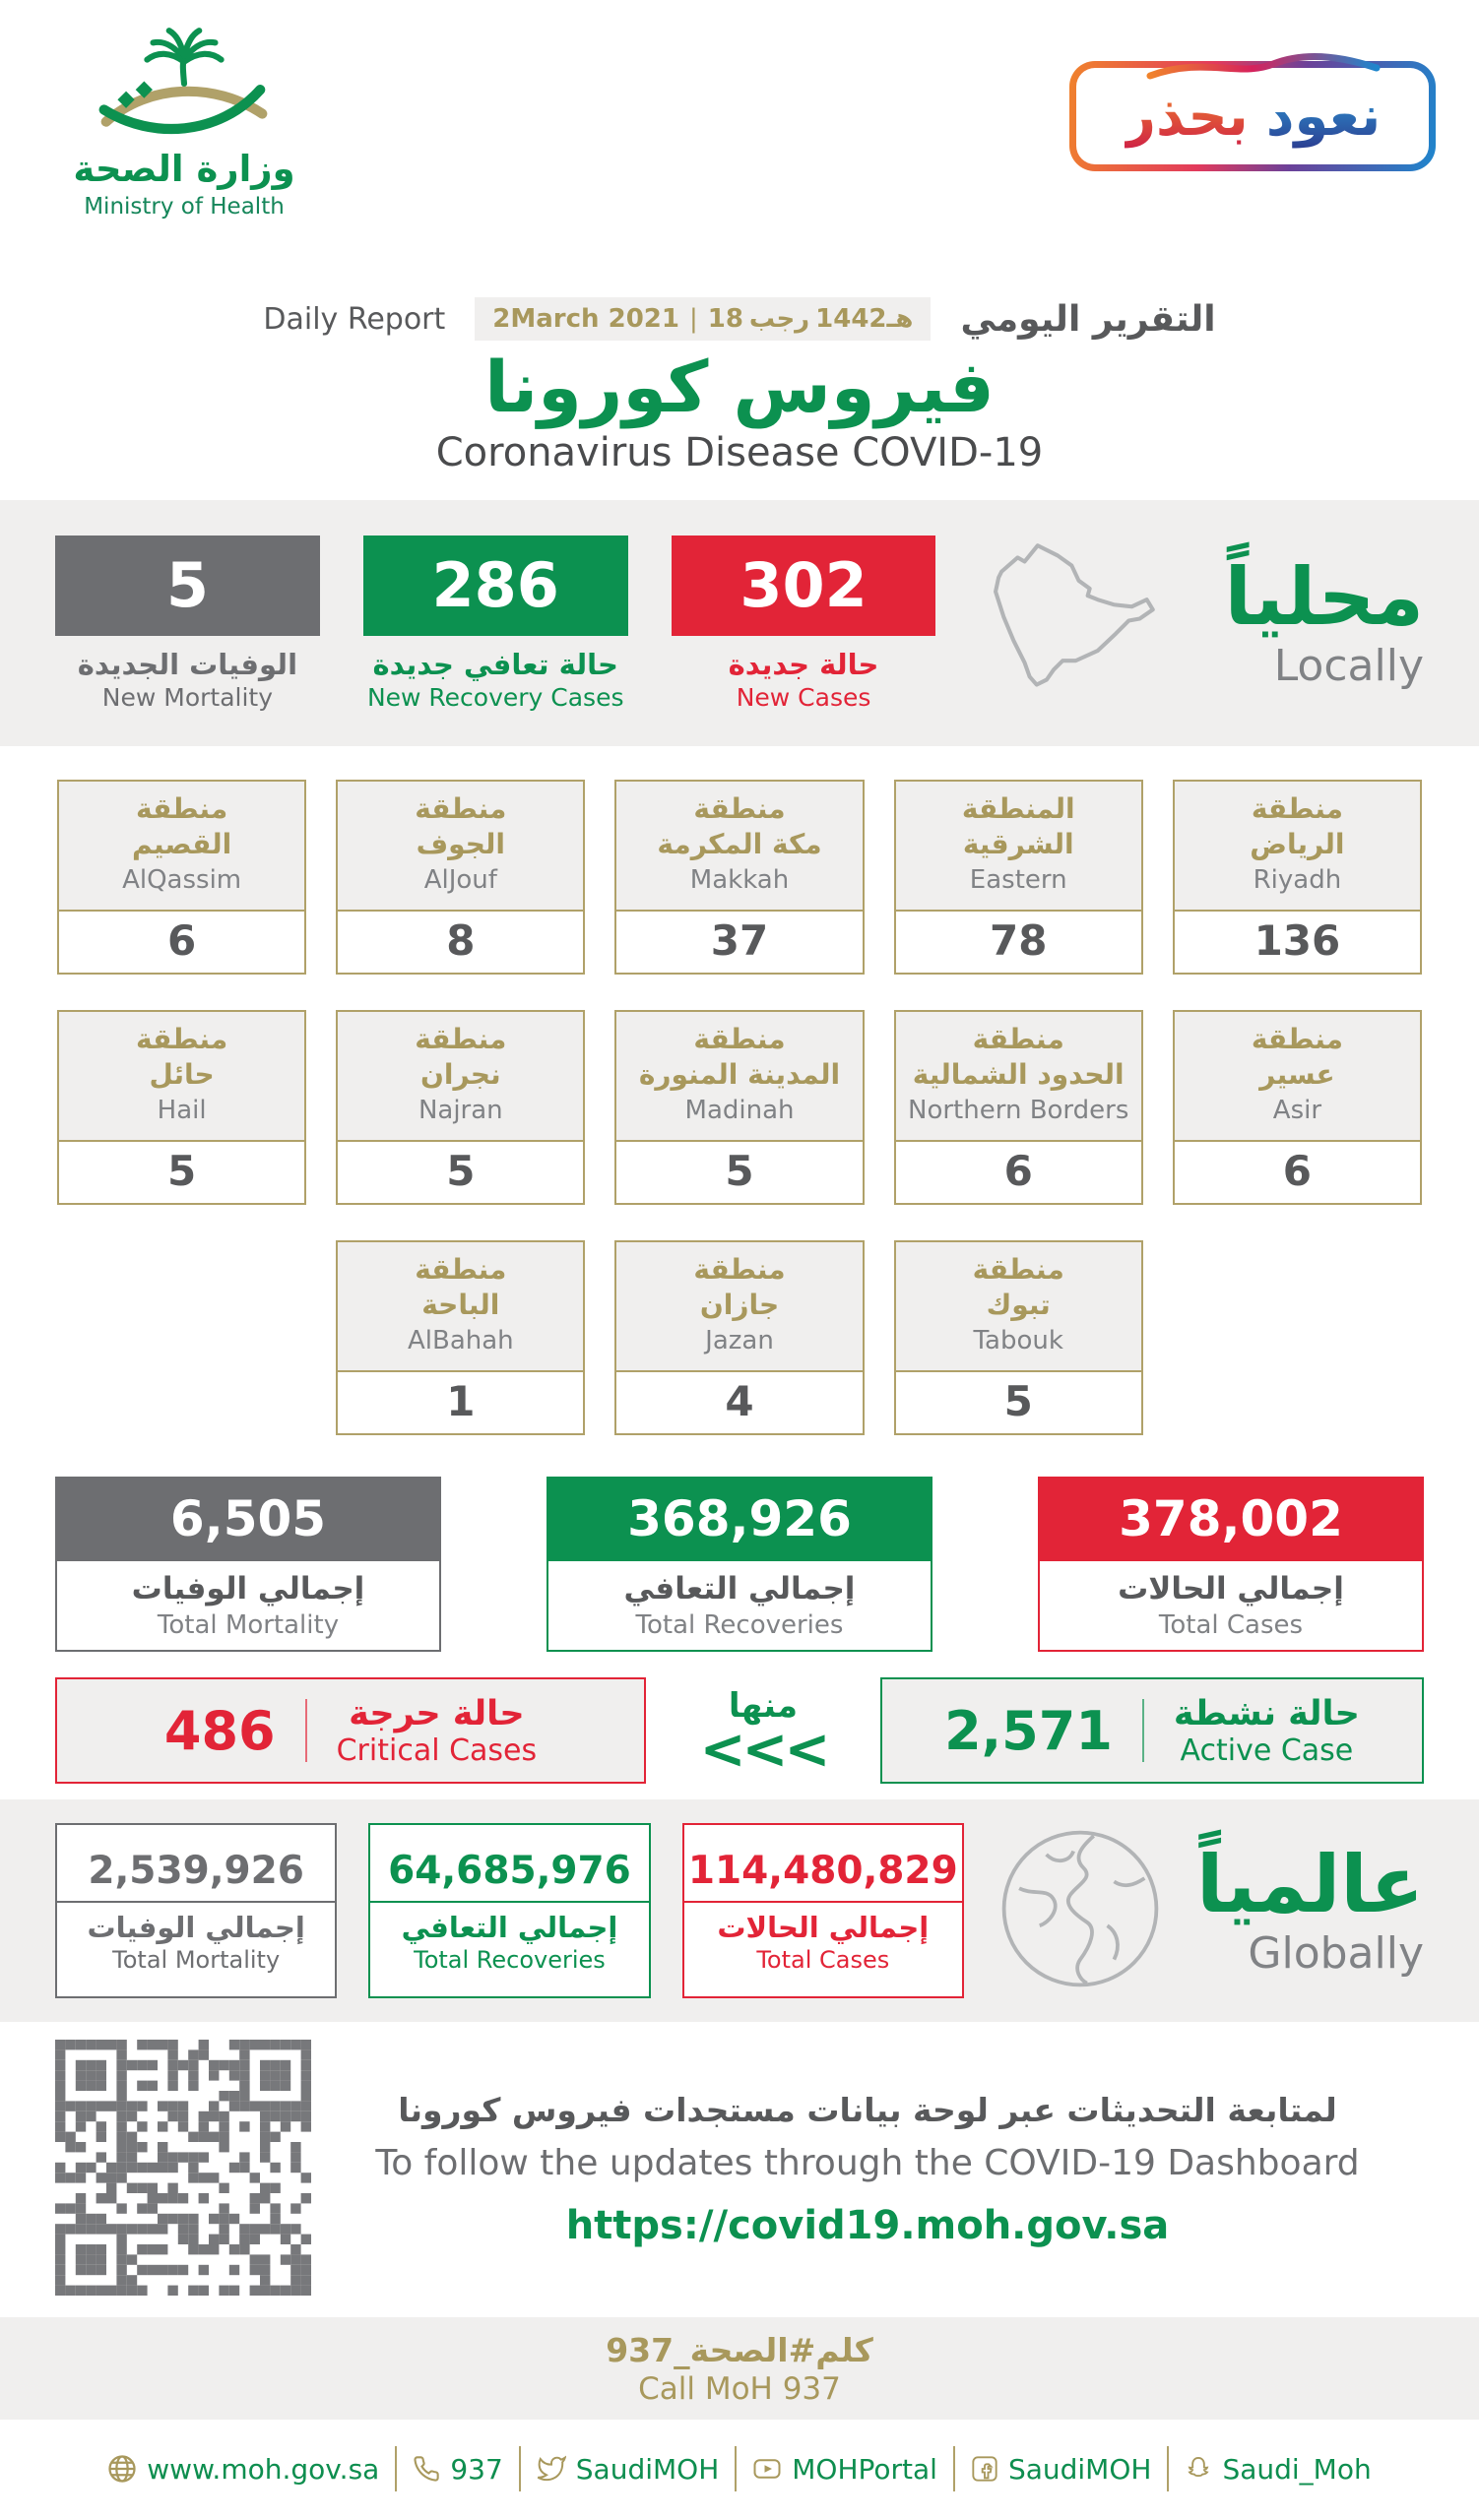 The image size is (1479, 2520). What do you see at coordinates (1019, 1057) in the screenshot?
I see `region-name-arabic: منطقة الحدود الشمالية` at bounding box center [1019, 1057].